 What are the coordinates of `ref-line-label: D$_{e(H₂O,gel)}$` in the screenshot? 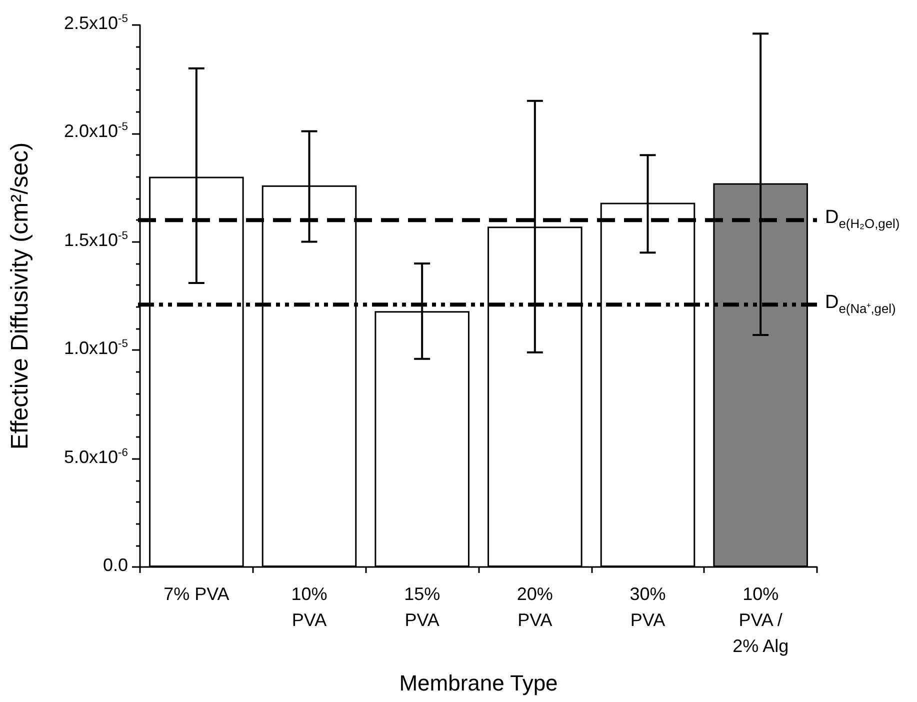 It's located at (862, 219).